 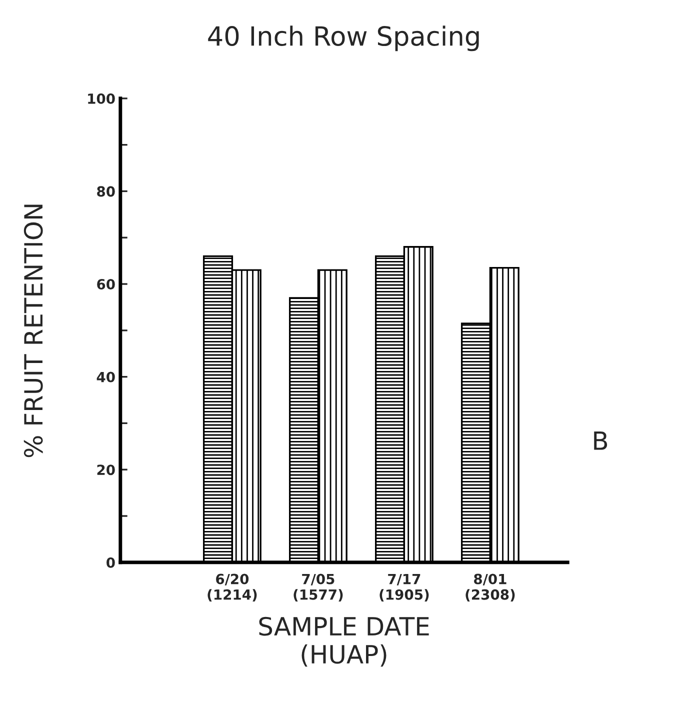 I want to click on y-tick-label: 80, so click(x=106, y=191).